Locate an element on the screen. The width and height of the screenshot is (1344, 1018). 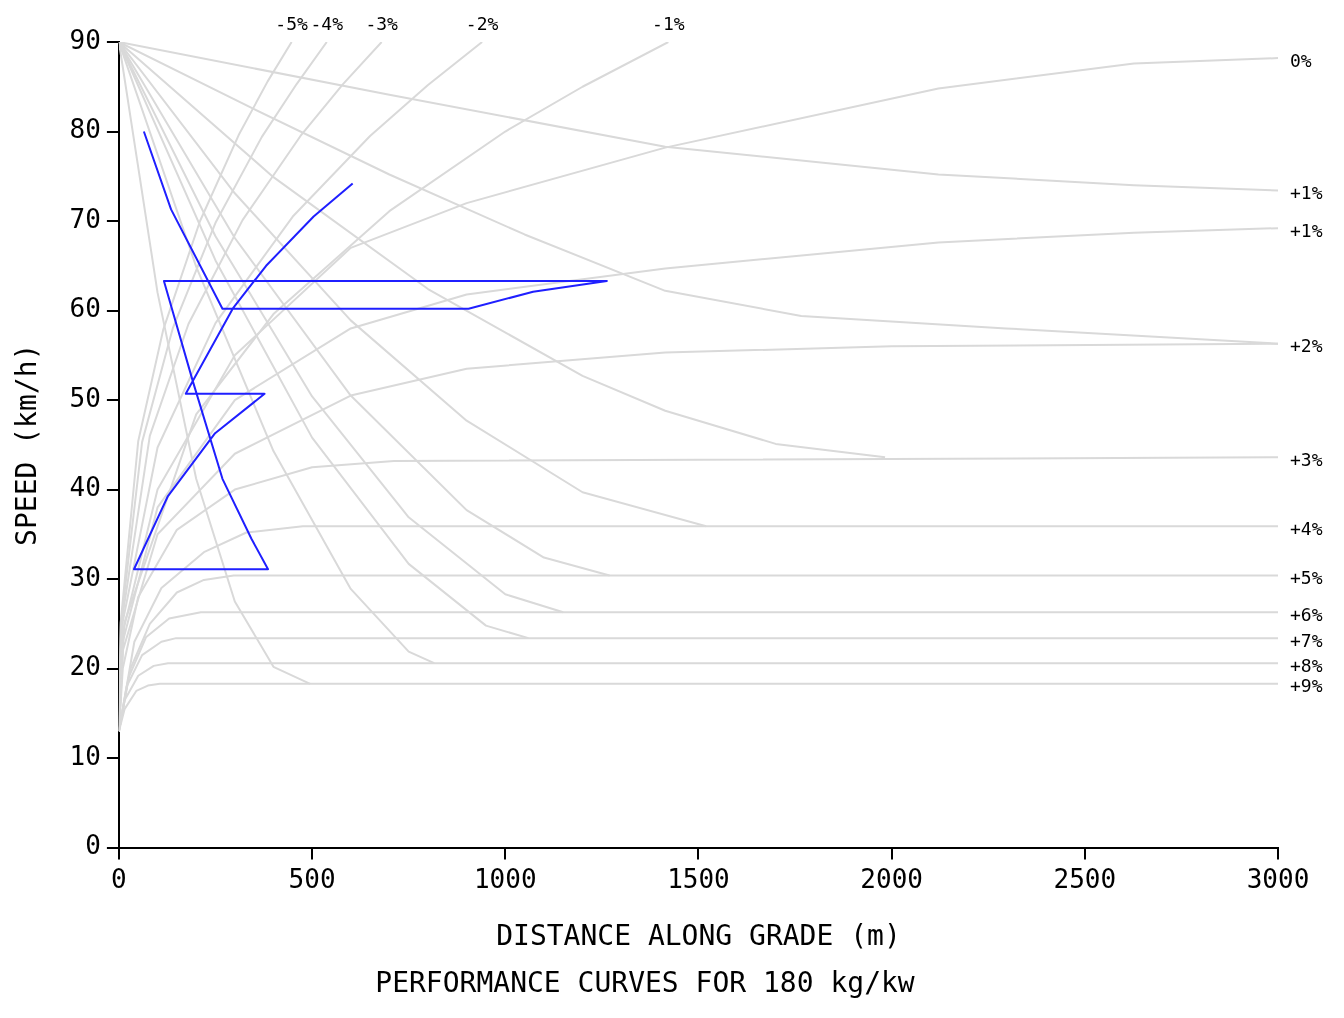
annotation: +7% is located at coordinates (1306, 640).